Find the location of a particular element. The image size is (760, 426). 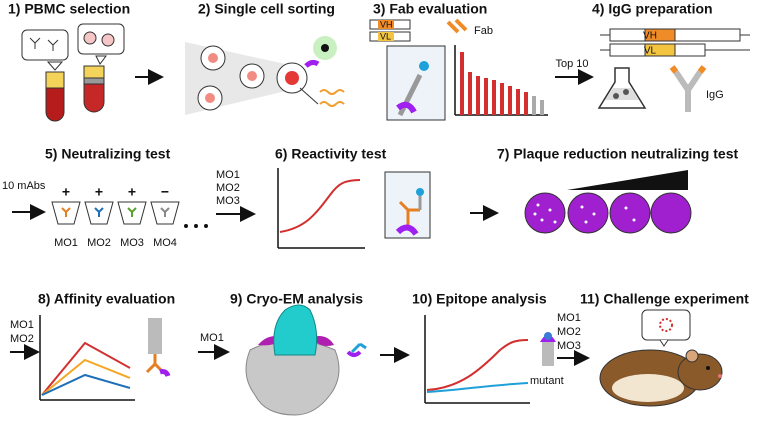

sample-label: MO2 is located at coordinates (99, 243).